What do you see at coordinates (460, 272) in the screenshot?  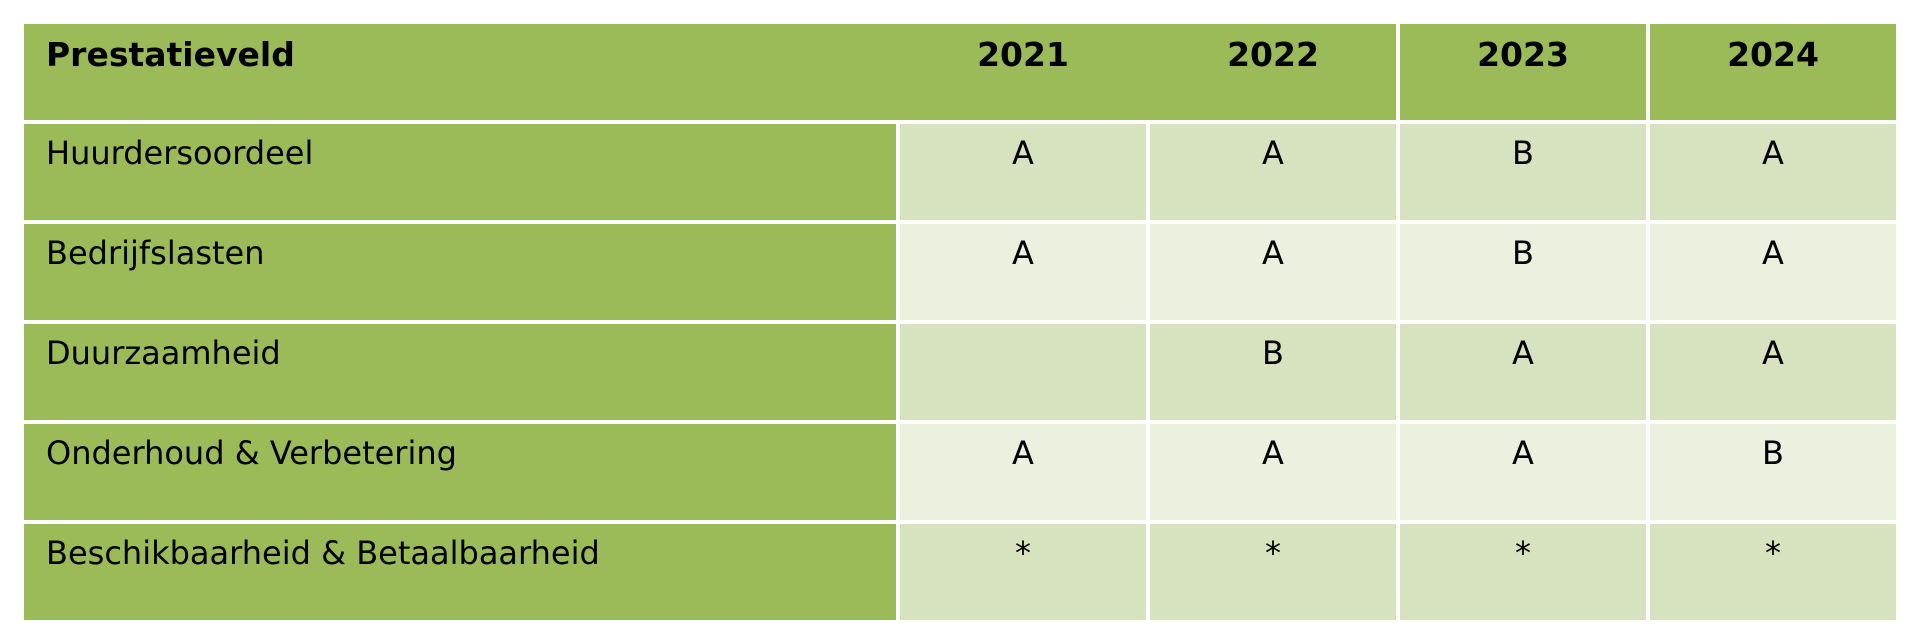 I see `row-label: Bedrijfslasten` at bounding box center [460, 272].